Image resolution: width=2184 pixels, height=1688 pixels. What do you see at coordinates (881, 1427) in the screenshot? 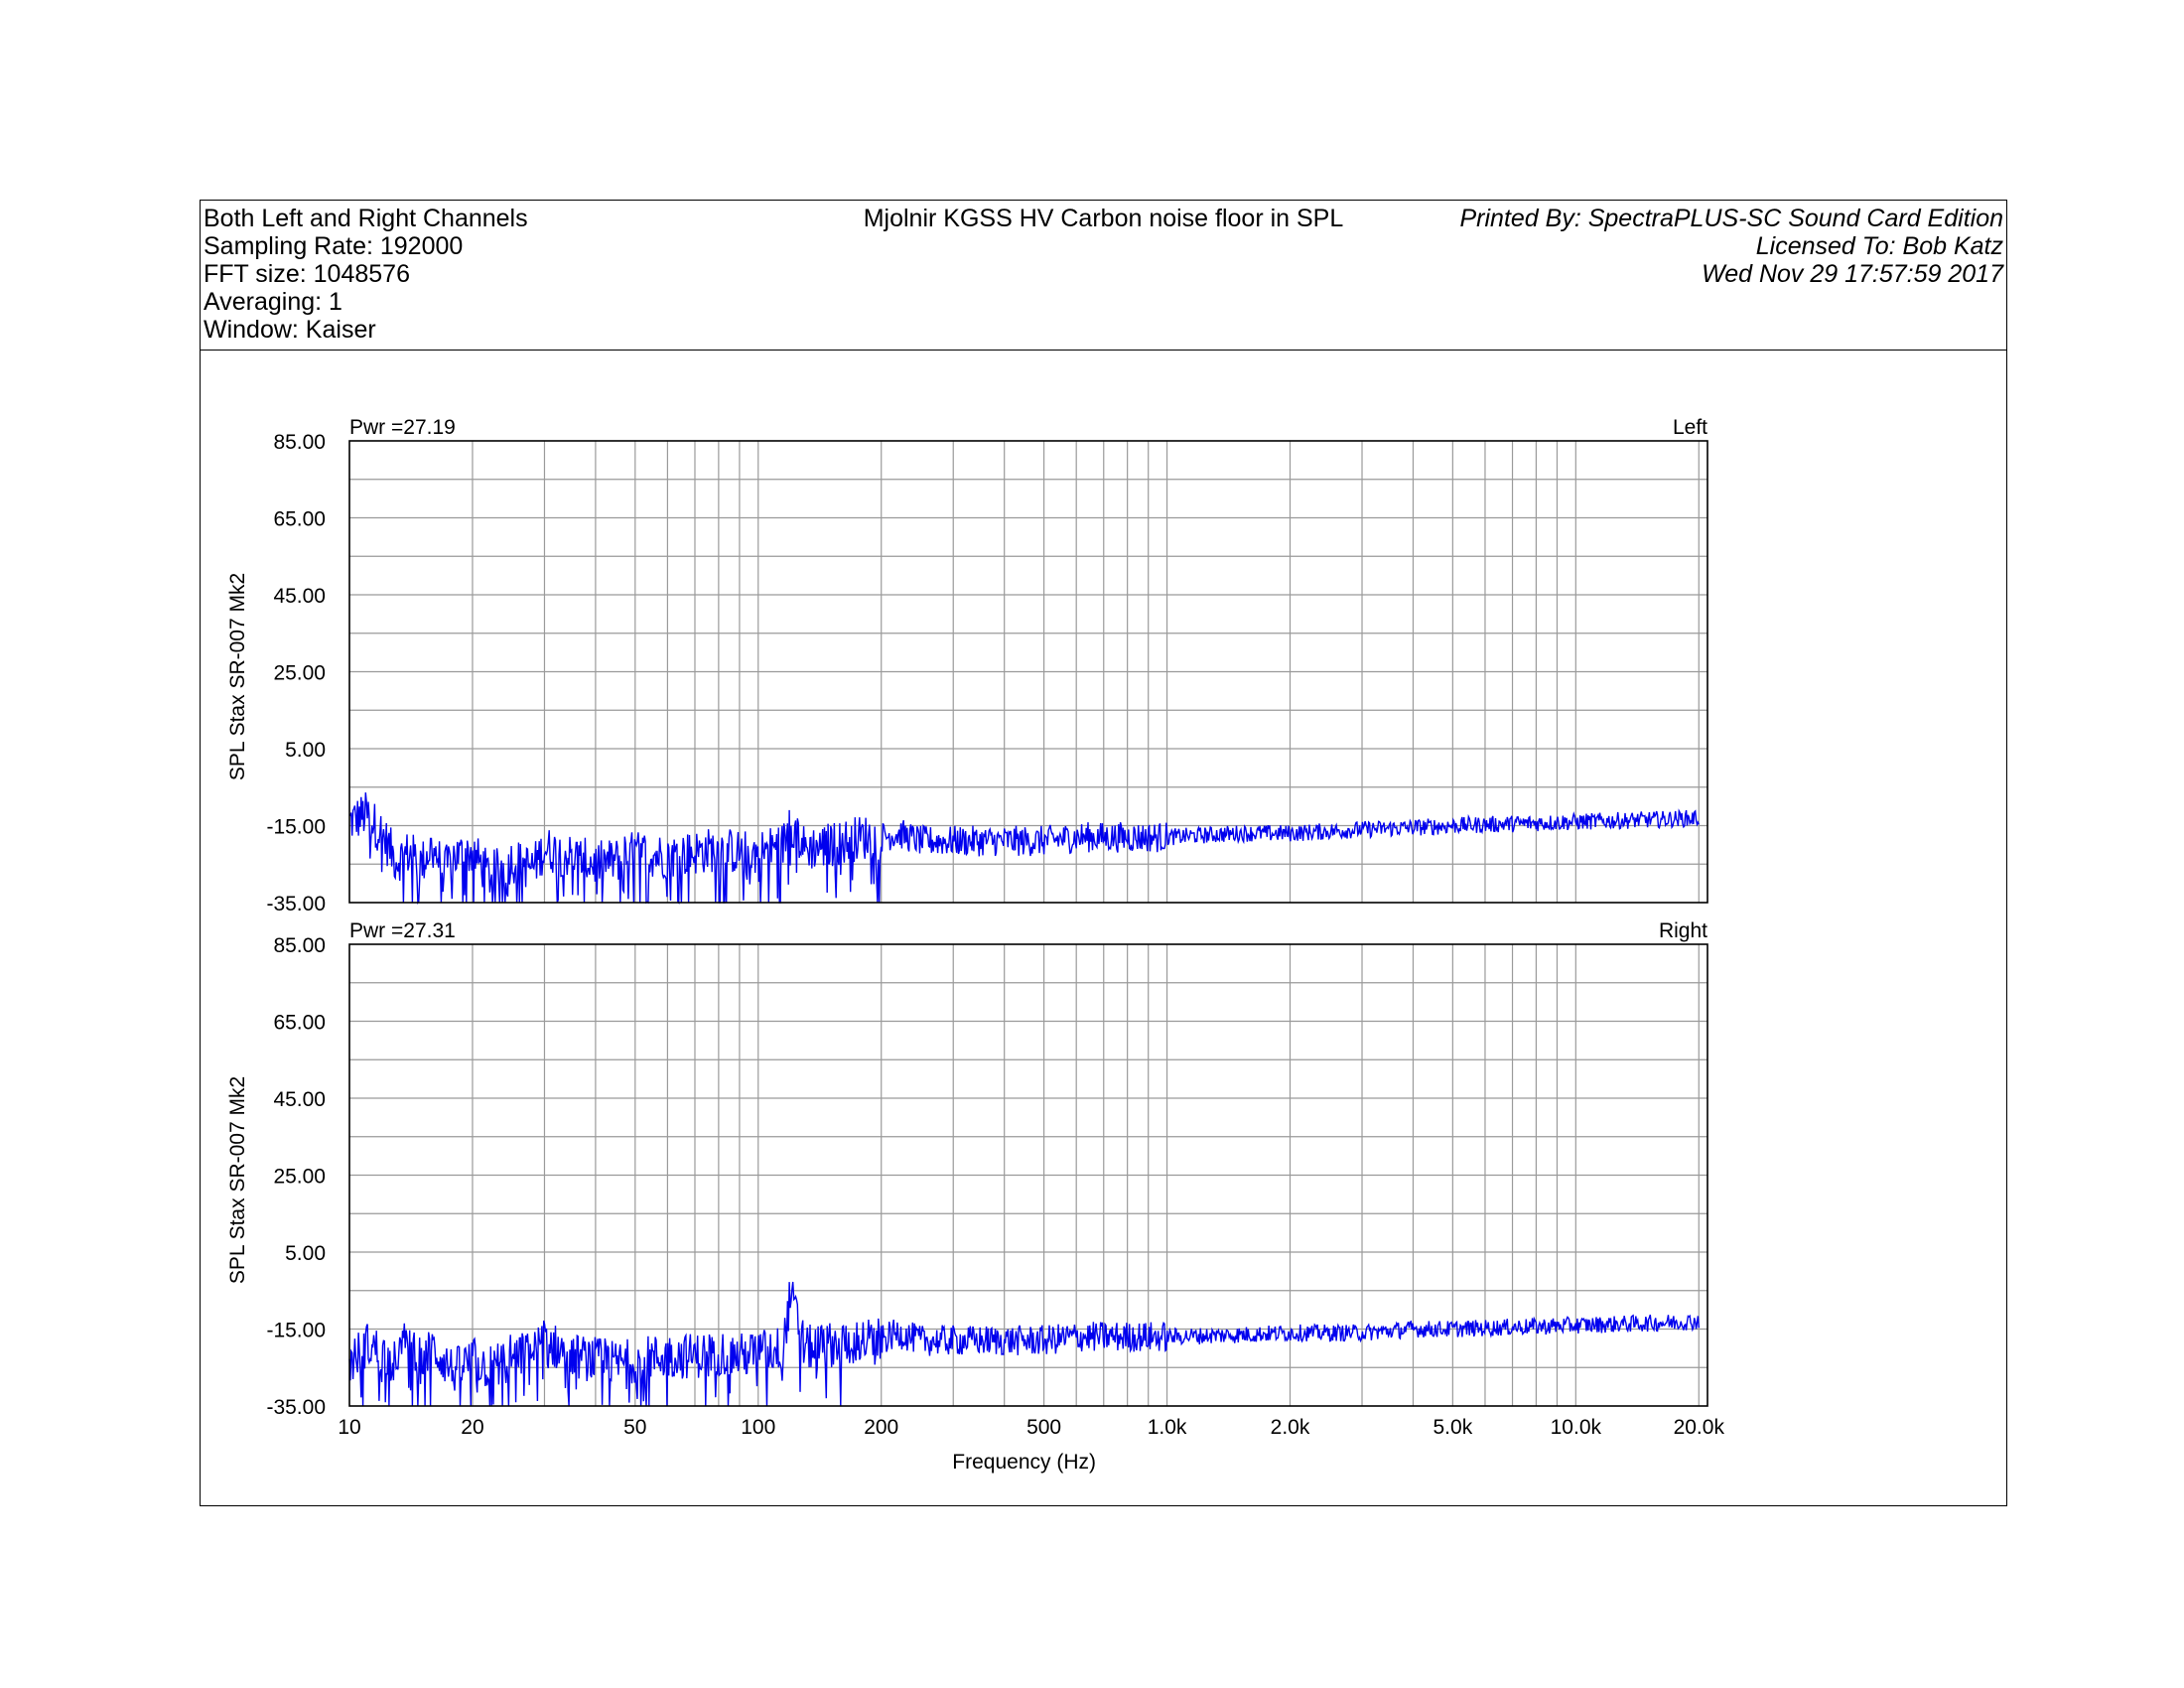
I see `x-tick-label: 200` at bounding box center [881, 1427].